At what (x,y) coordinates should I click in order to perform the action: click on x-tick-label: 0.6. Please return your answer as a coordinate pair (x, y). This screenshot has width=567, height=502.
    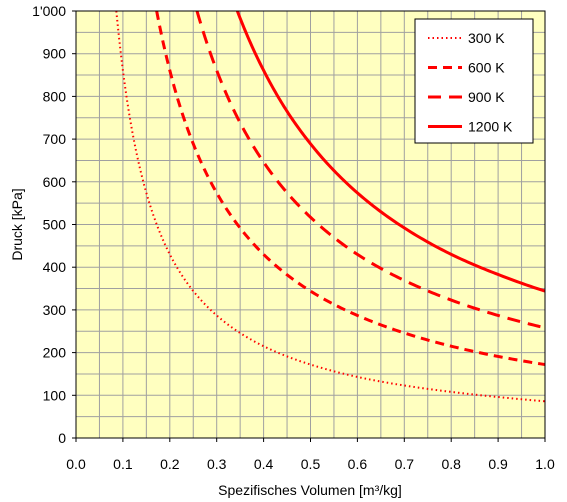
    Looking at the image, I should click on (358, 464).